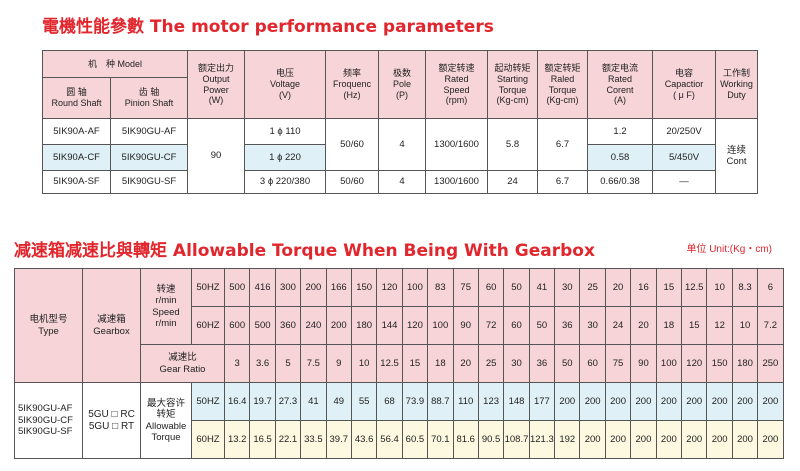  What do you see at coordinates (364, 287) in the screenshot?
I see `speed-50hz-cell: 150` at bounding box center [364, 287].